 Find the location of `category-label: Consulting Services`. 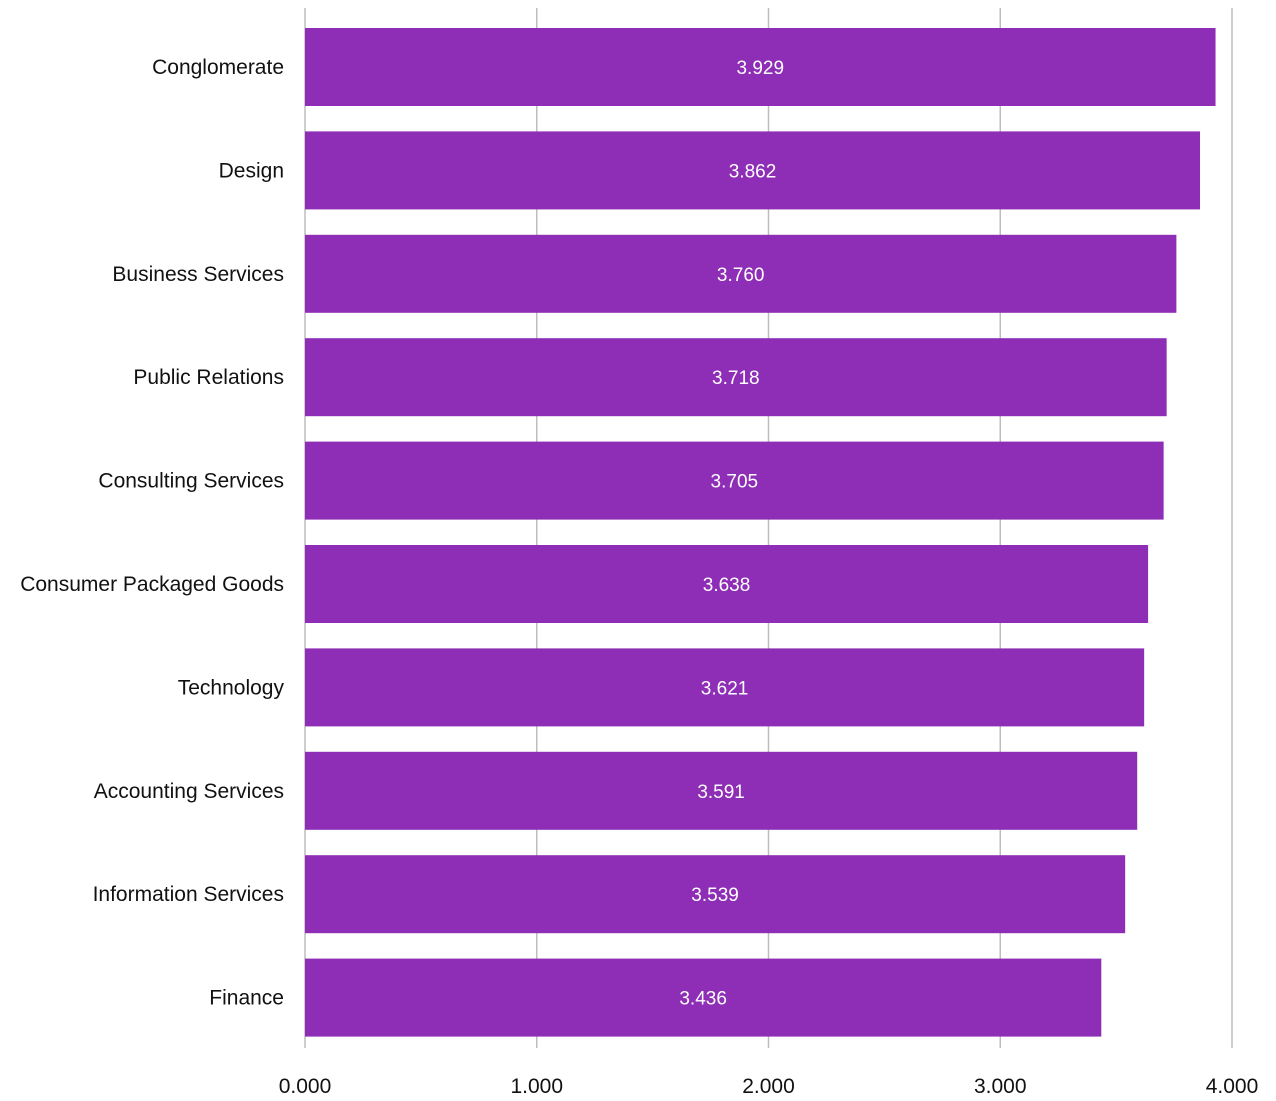

category-label: Consulting Services is located at coordinates (191, 481).